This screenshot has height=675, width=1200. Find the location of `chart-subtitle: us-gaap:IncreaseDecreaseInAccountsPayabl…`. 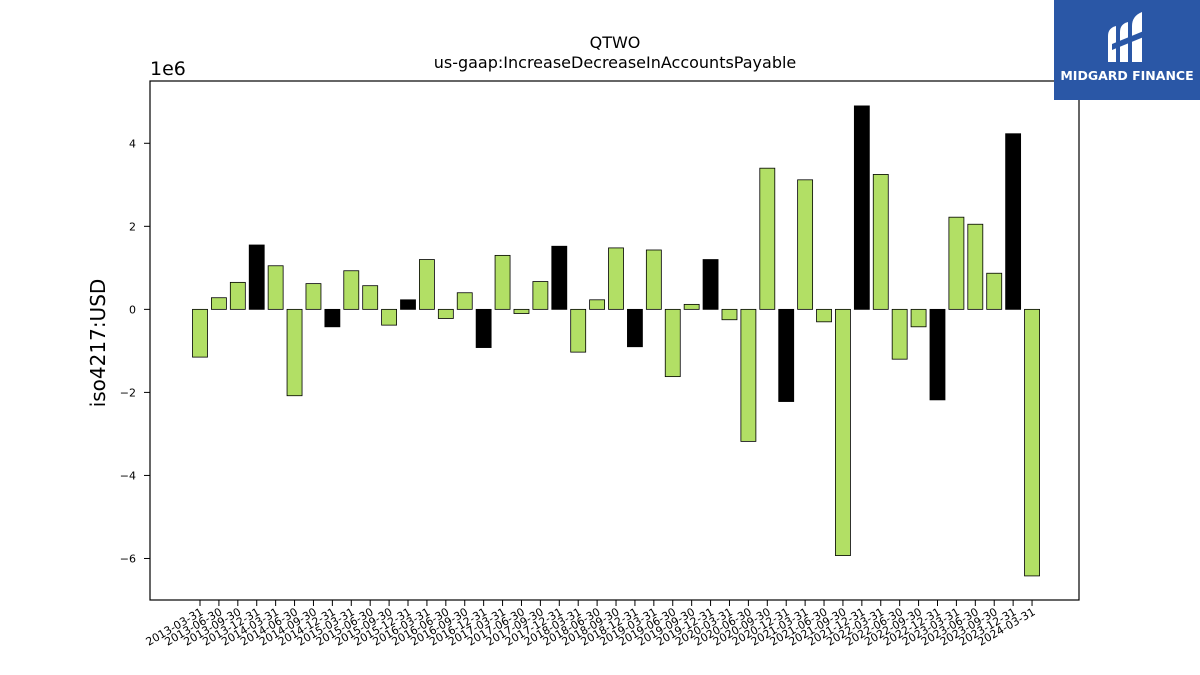

chart-subtitle: us-gaap:IncreaseDecreaseInAccountsPayabl… is located at coordinates (615, 62).